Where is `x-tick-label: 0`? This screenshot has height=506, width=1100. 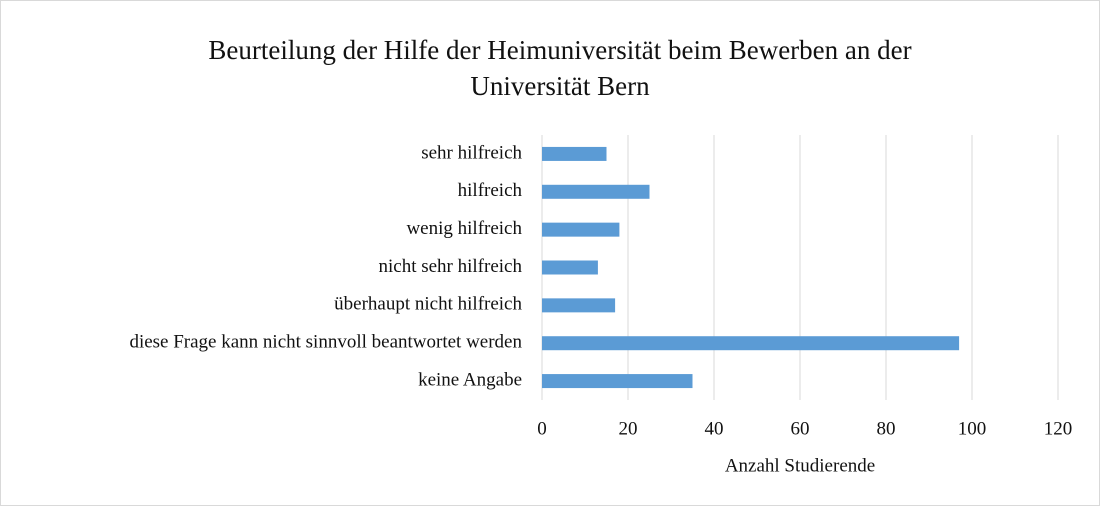 x-tick-label: 0 is located at coordinates (542, 428).